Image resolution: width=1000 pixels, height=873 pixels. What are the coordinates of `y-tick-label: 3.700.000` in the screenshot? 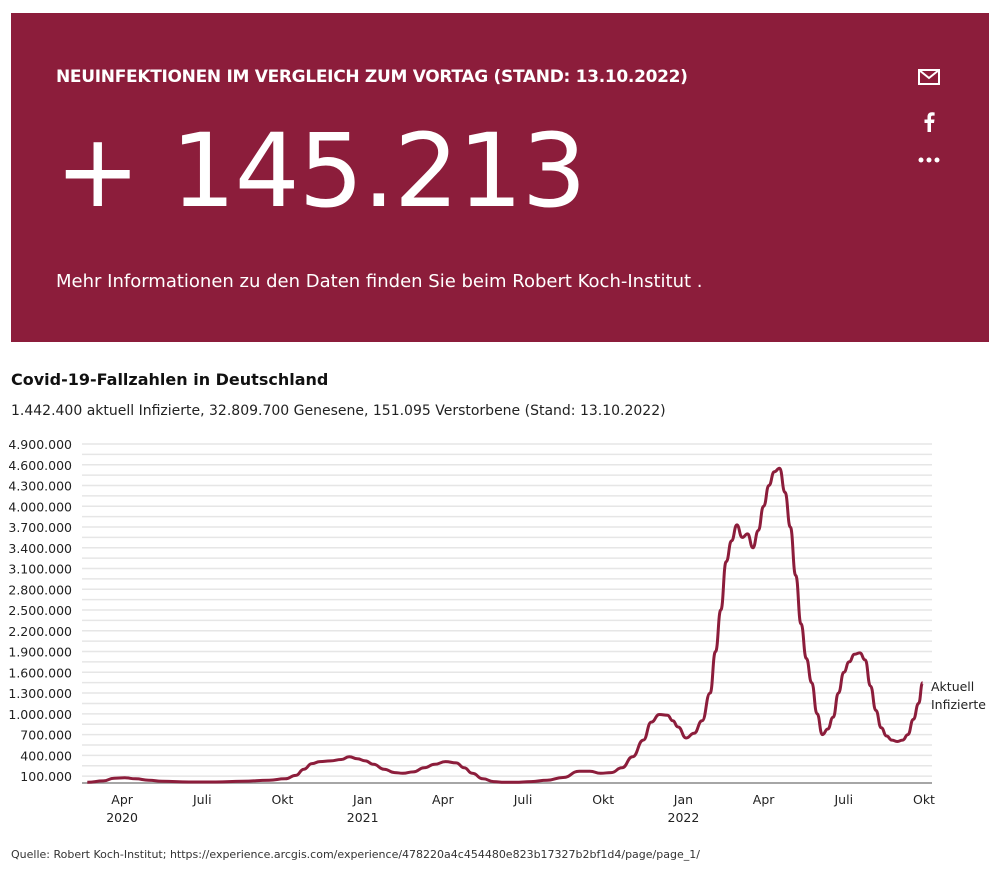 It's located at (40, 527).